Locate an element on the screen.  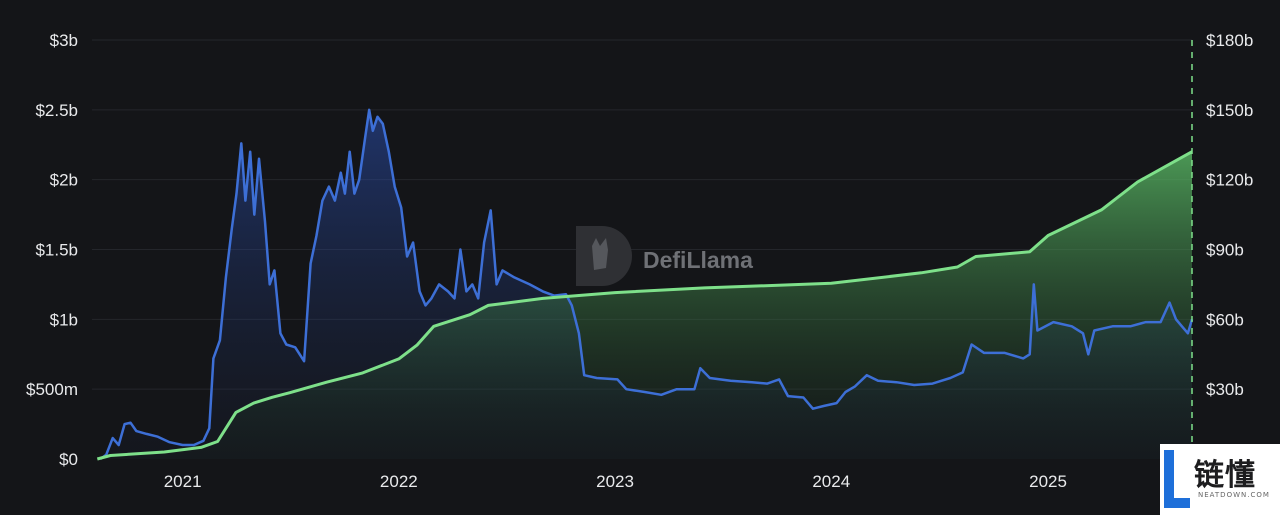
y-left-tick-label: $2b is located at coordinates (64, 180).